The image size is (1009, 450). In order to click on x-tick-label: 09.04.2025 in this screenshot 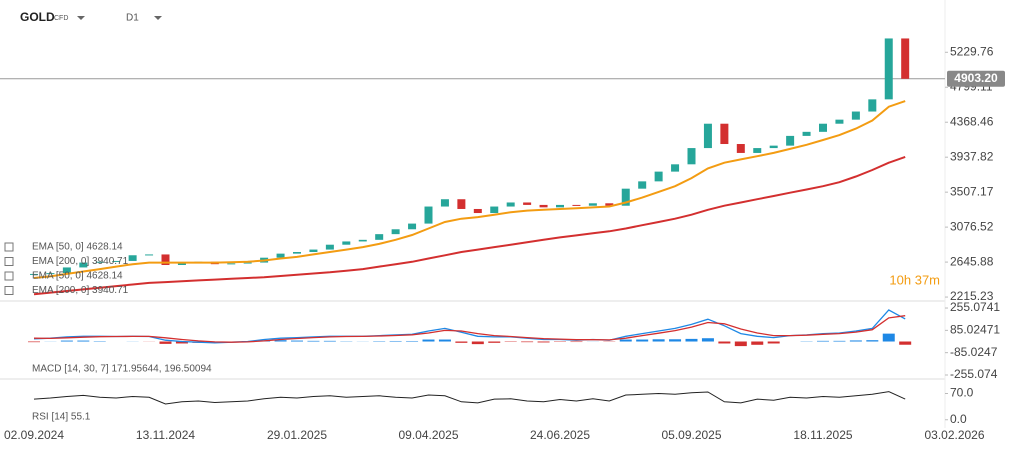, I will do `click(428, 435)`.